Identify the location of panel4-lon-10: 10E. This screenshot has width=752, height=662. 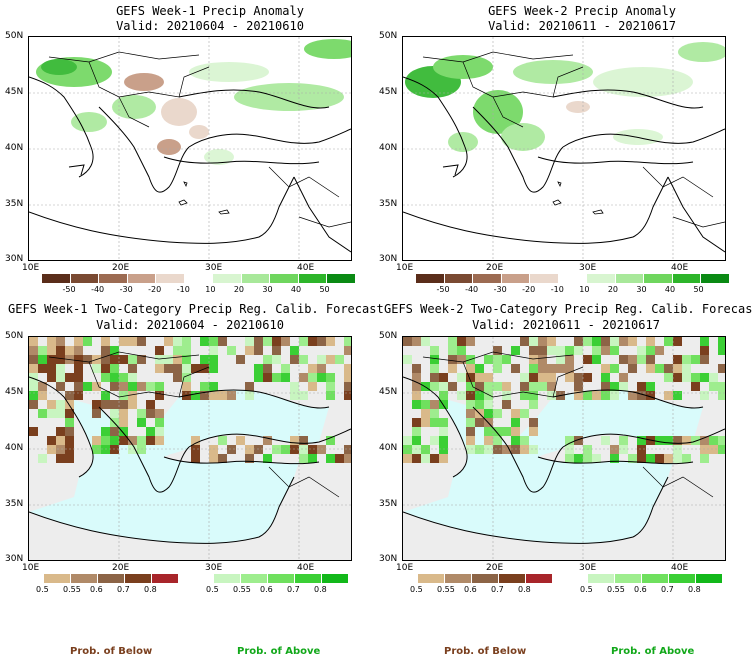
(405, 568).